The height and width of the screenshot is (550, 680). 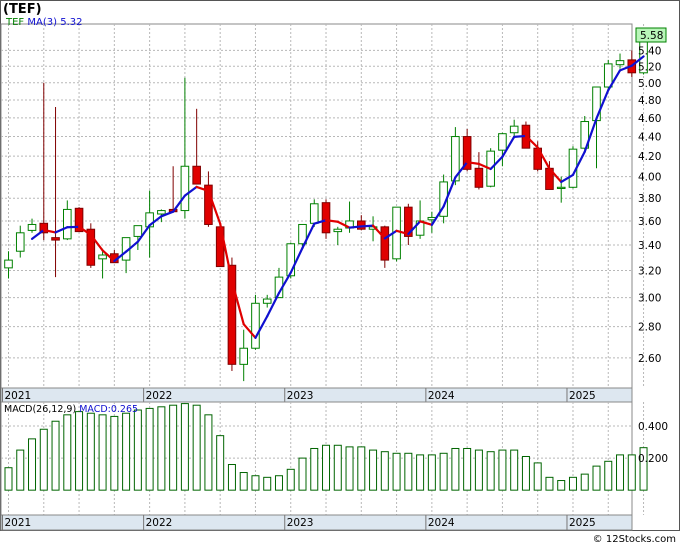 I want to click on macd-y-tick-label: 0.400, so click(x=653, y=427).